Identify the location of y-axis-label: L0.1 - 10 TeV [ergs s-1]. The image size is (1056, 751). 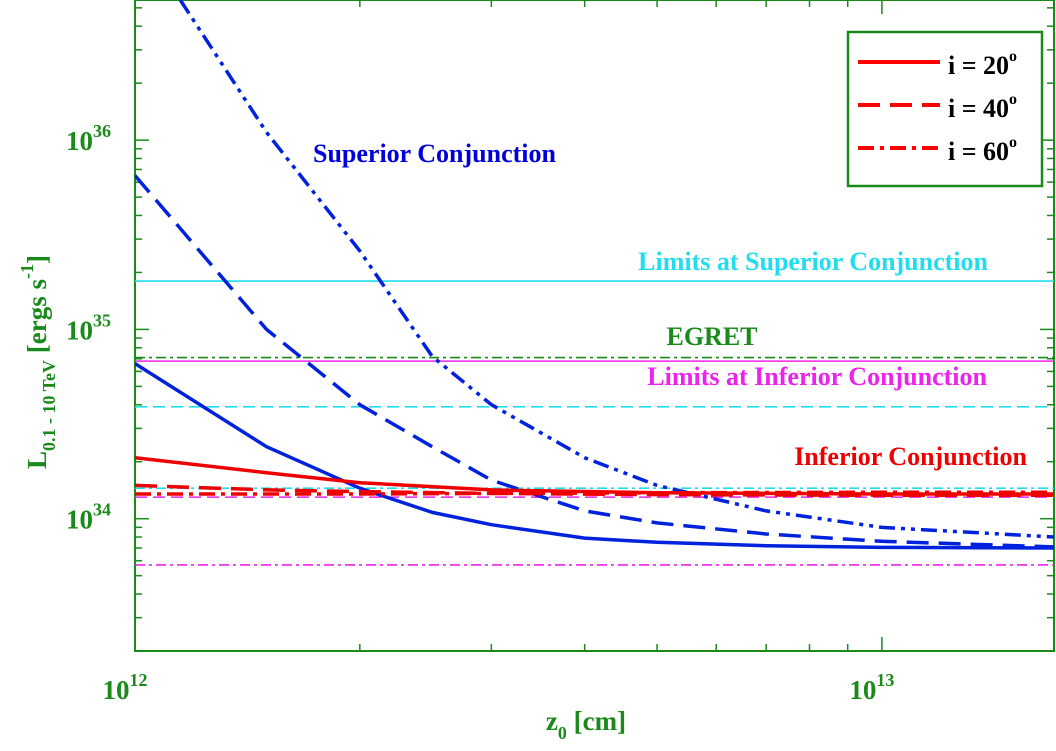
(38, 362).